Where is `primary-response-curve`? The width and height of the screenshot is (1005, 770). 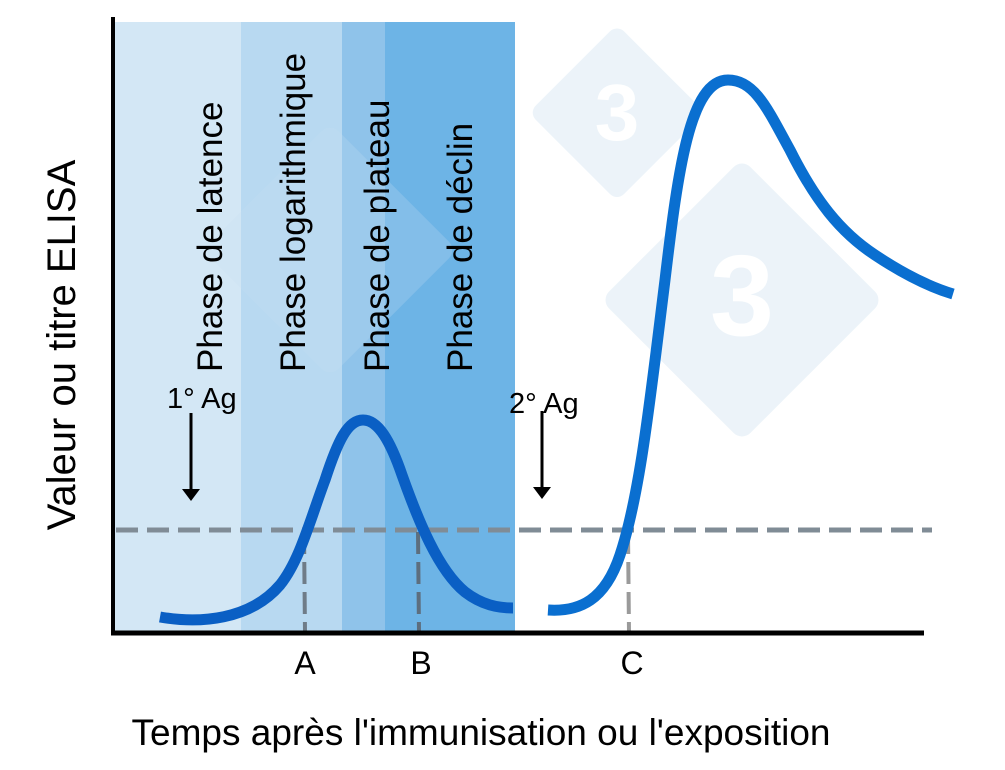
primary-response-curve is located at coordinates (336, 520).